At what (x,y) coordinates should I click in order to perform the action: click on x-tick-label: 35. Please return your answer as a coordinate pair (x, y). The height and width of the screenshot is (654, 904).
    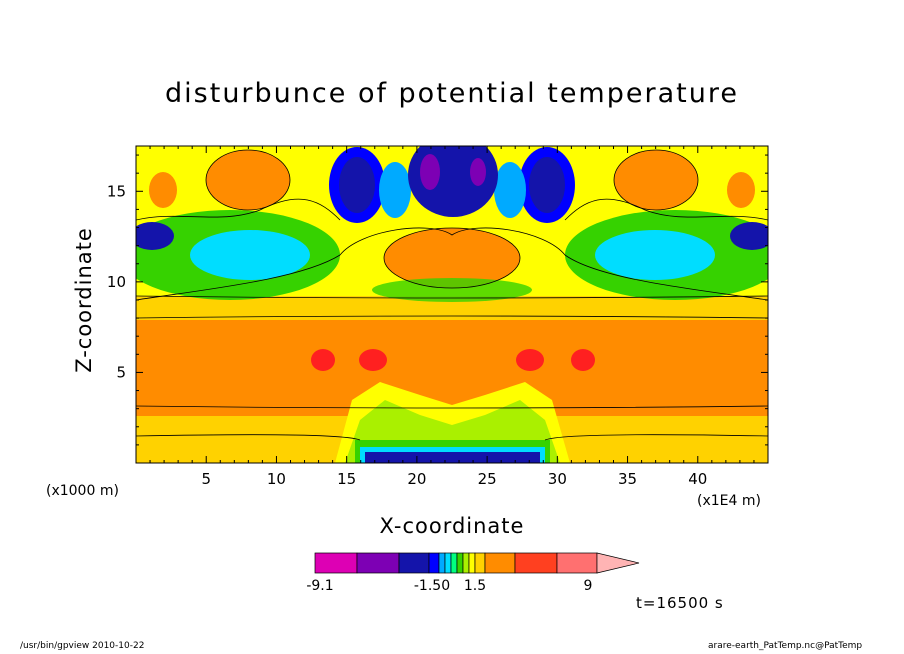
    Looking at the image, I should click on (627, 479).